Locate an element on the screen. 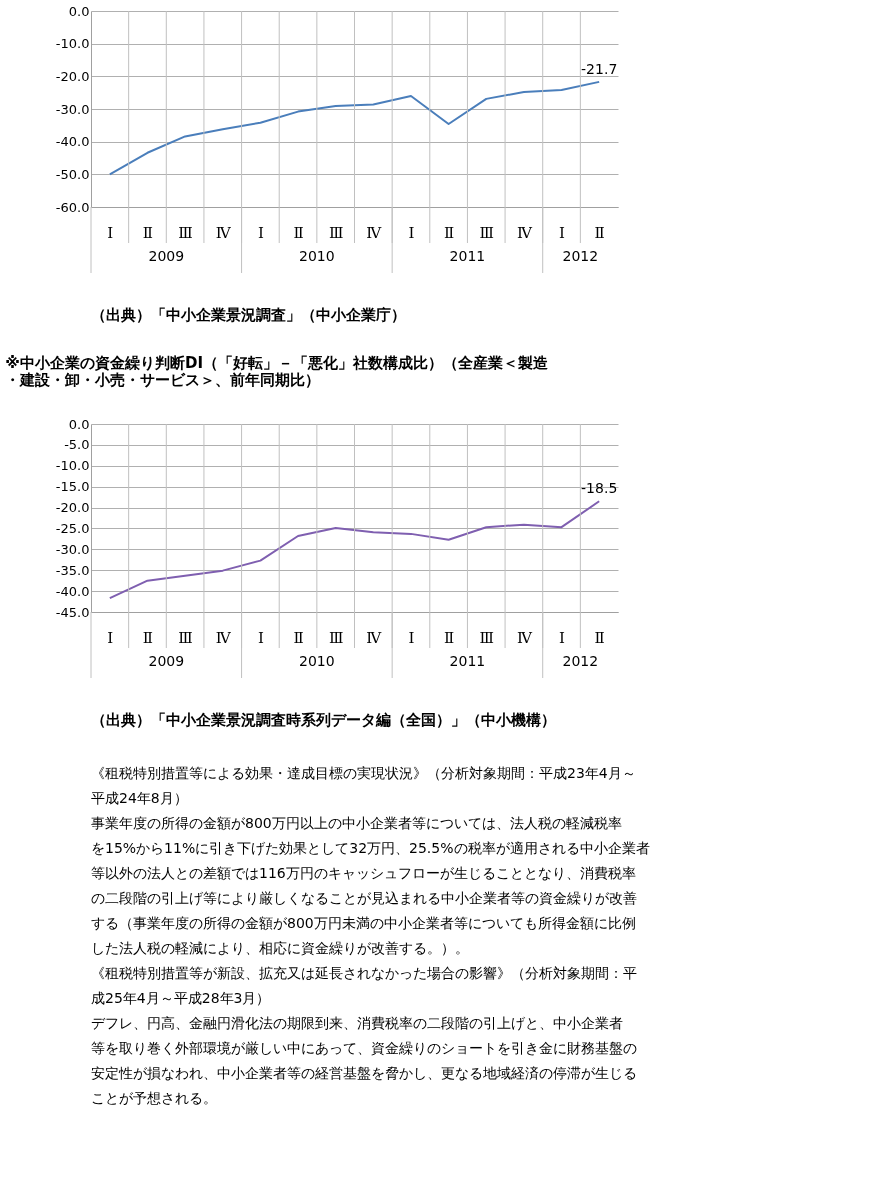 This screenshot has height=1204, width=877. text: （出典）「中小企業景況調査」（中小企業庁） is located at coordinates (248, 315).